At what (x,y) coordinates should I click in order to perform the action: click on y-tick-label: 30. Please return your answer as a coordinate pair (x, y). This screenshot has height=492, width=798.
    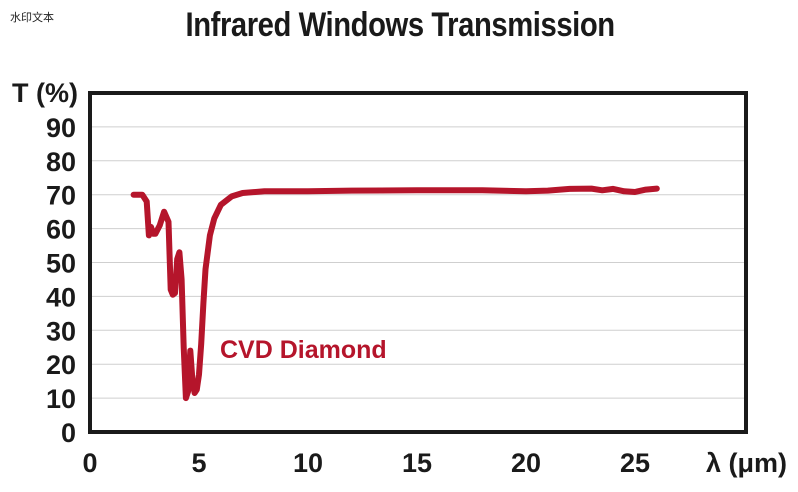
    Looking at the image, I should click on (61, 331).